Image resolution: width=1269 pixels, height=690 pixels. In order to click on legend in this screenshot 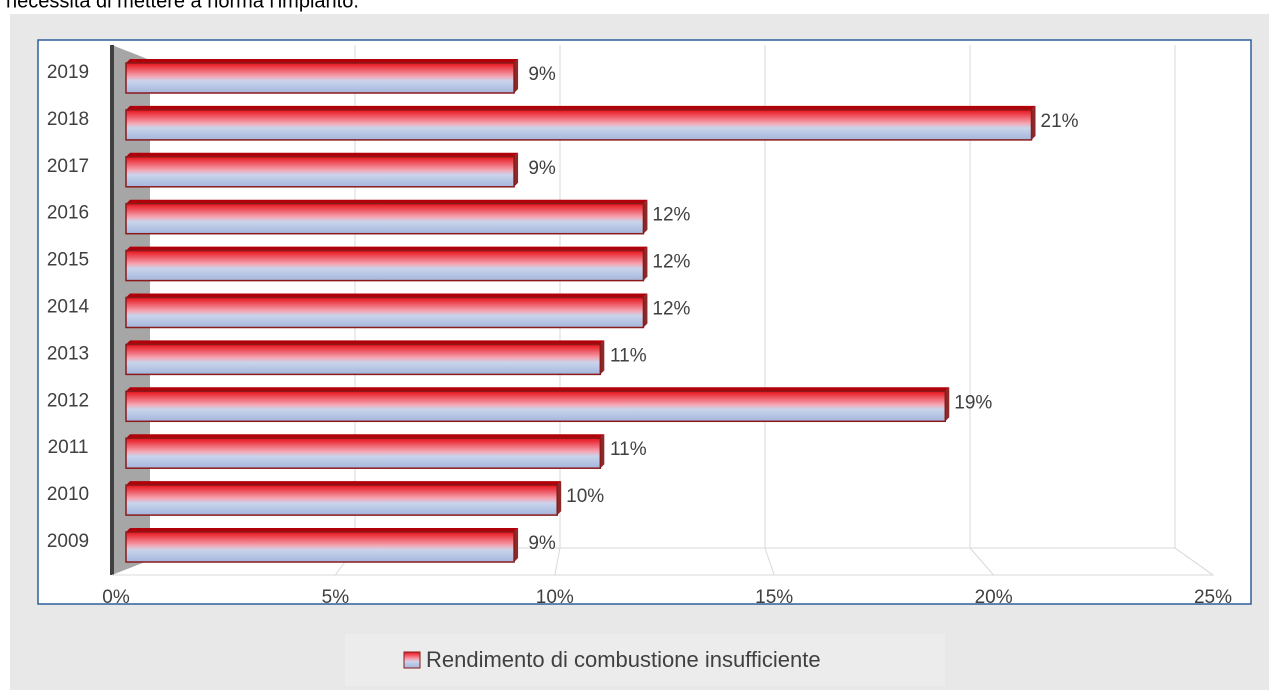, I will do `click(645, 660)`.